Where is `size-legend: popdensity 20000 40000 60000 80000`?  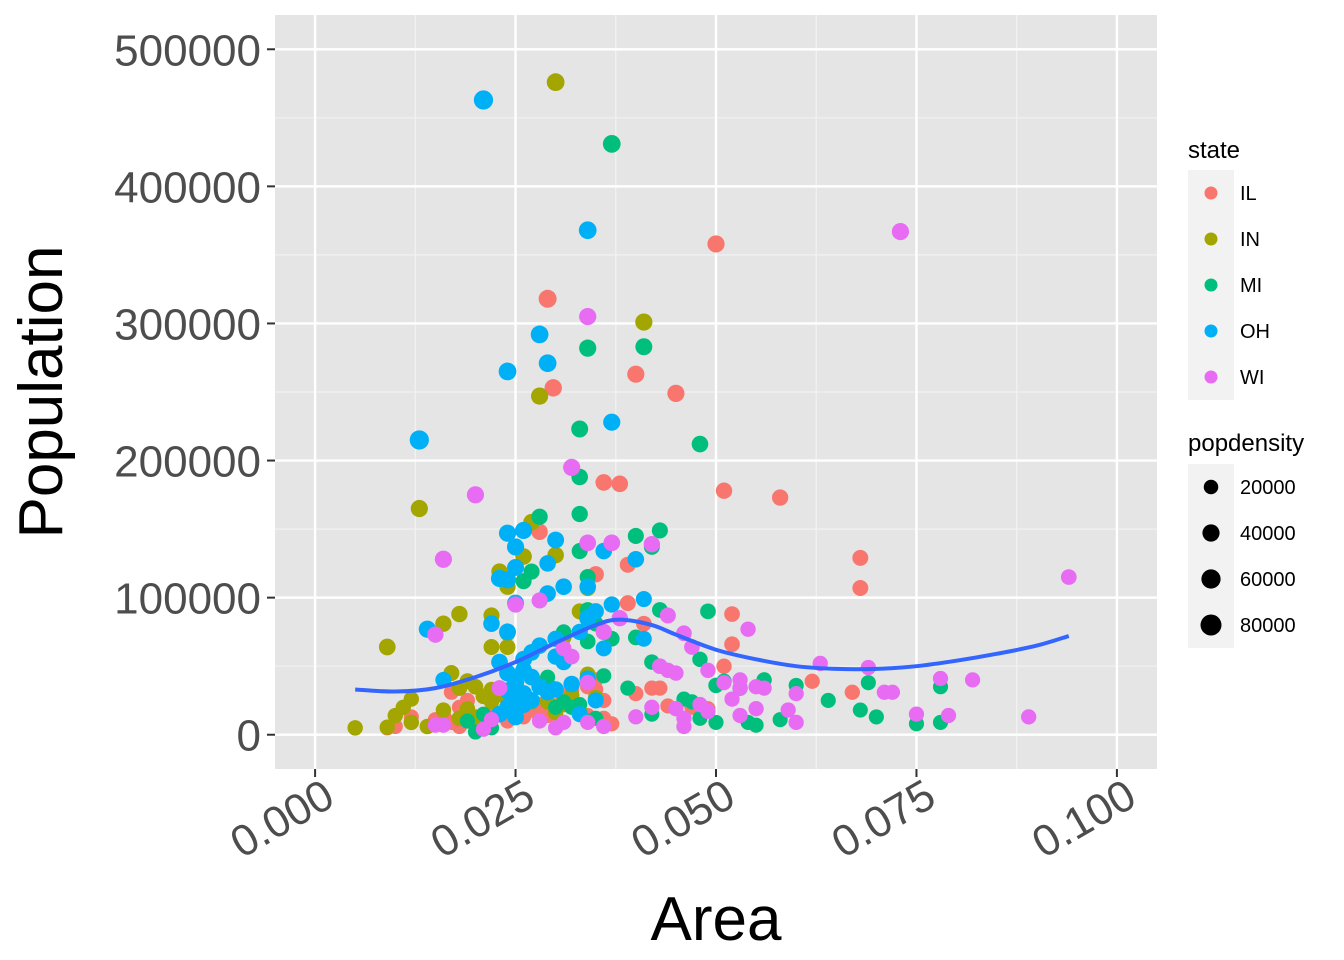 size-legend: popdensity 20000 40000 60000 80000 is located at coordinates (1246, 539).